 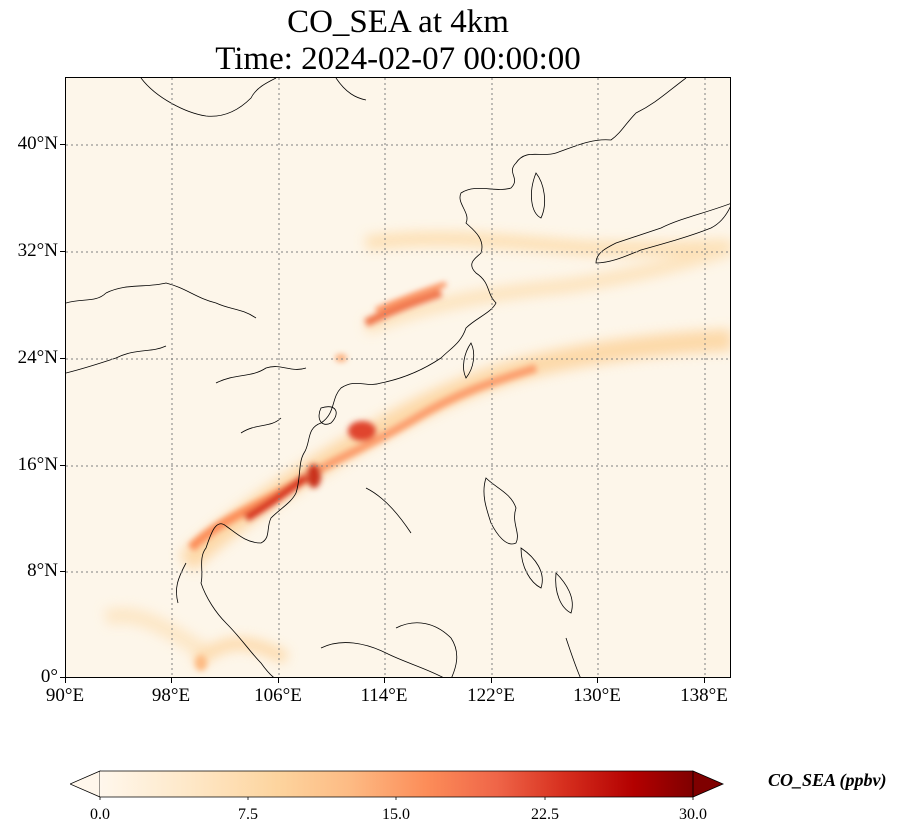 I want to click on lat-tick-label: 24°N, so click(x=37, y=357).